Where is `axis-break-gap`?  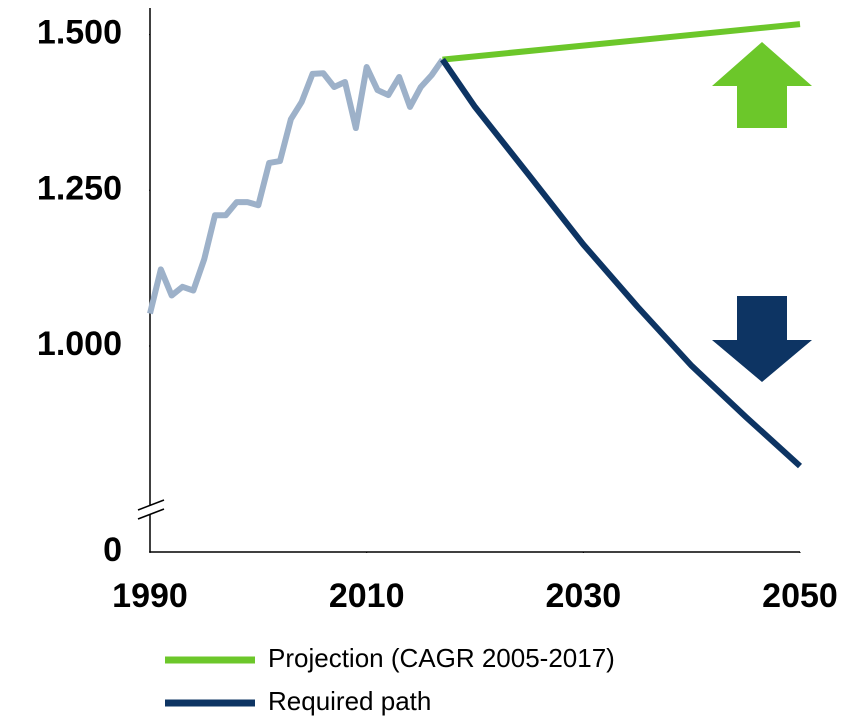 axis-break-gap is located at coordinates (150, 509).